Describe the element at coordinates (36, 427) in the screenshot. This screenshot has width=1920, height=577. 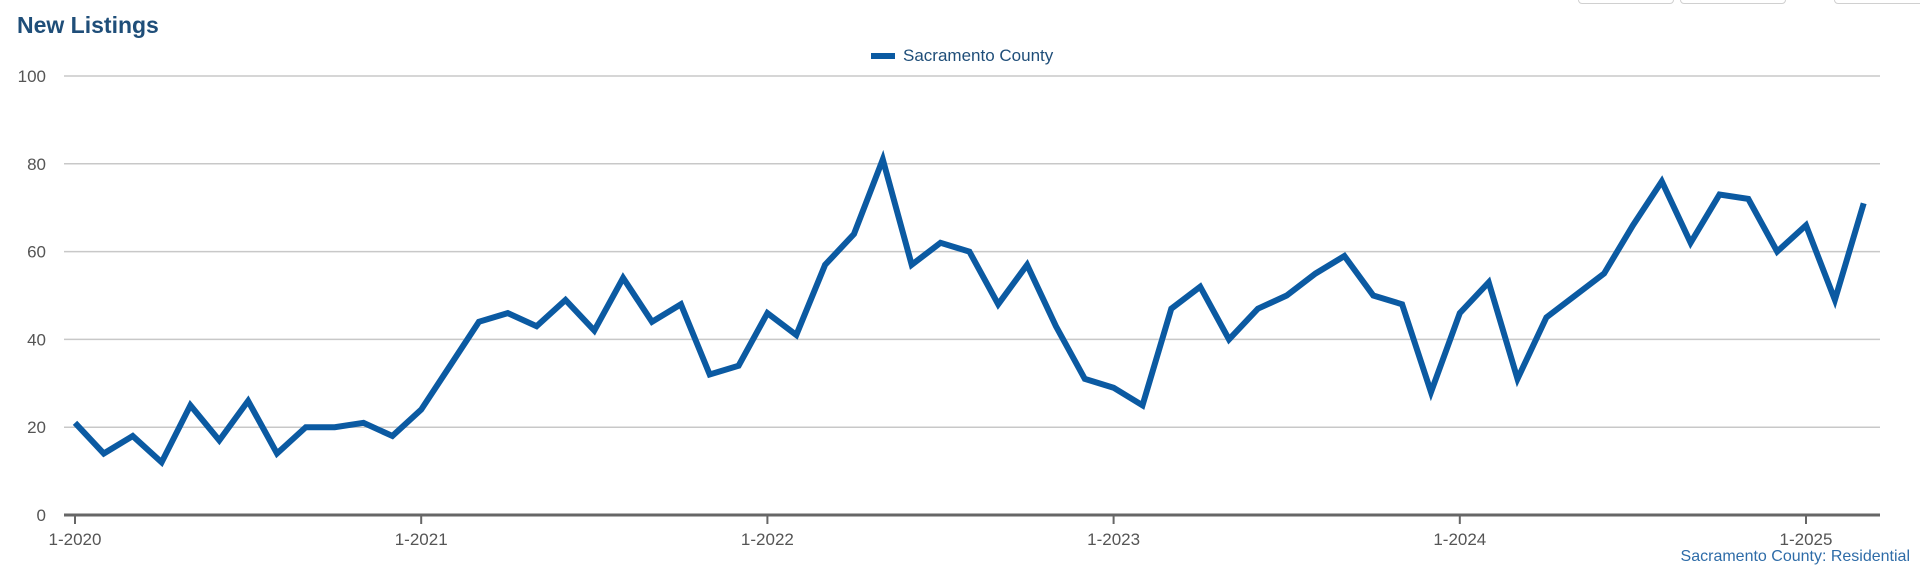
I see `y-tick-label: 20` at that location.